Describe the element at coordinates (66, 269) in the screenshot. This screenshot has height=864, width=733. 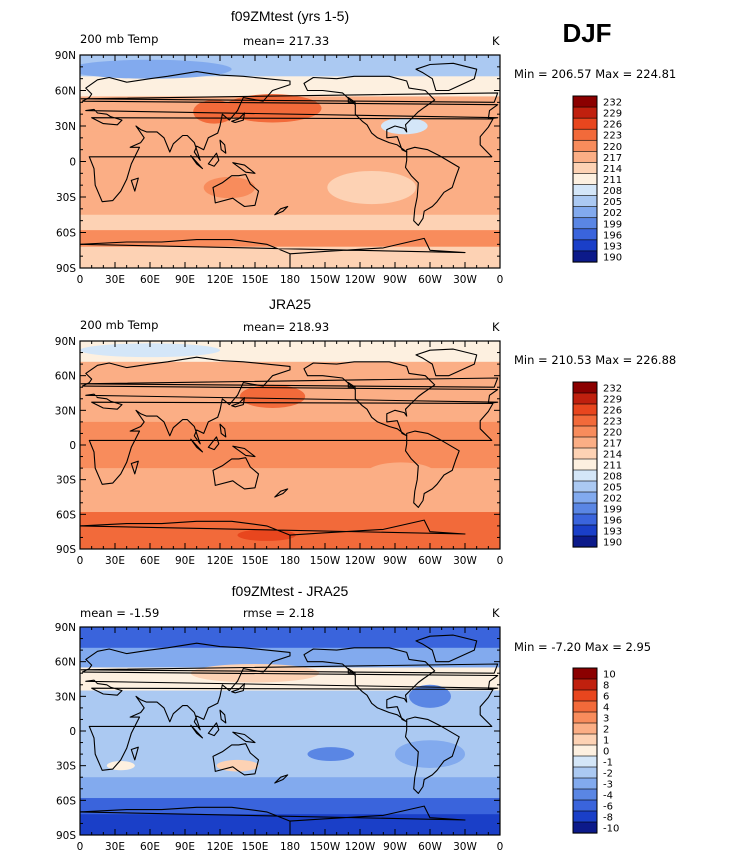
I see `y-tick-label: 90S` at that location.